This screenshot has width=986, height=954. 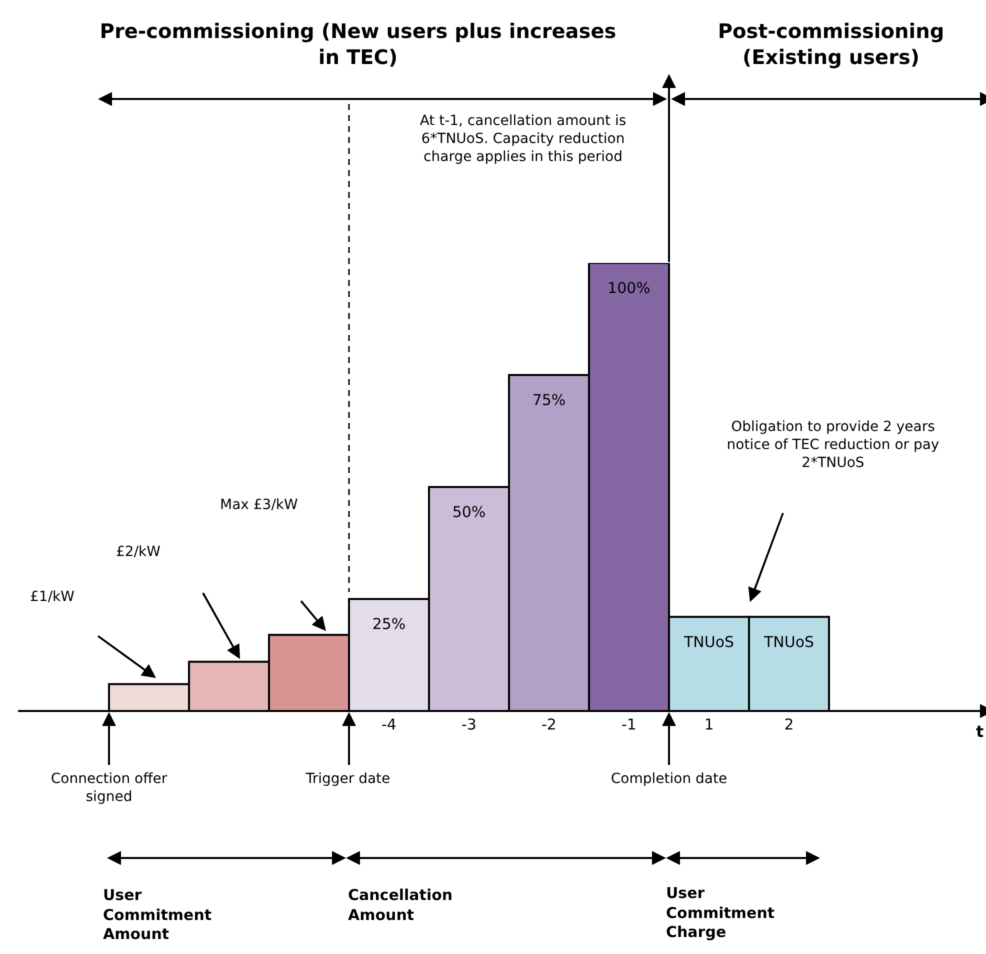 What do you see at coordinates (721, 913) in the screenshot?
I see `text: User Commitment Charge` at bounding box center [721, 913].